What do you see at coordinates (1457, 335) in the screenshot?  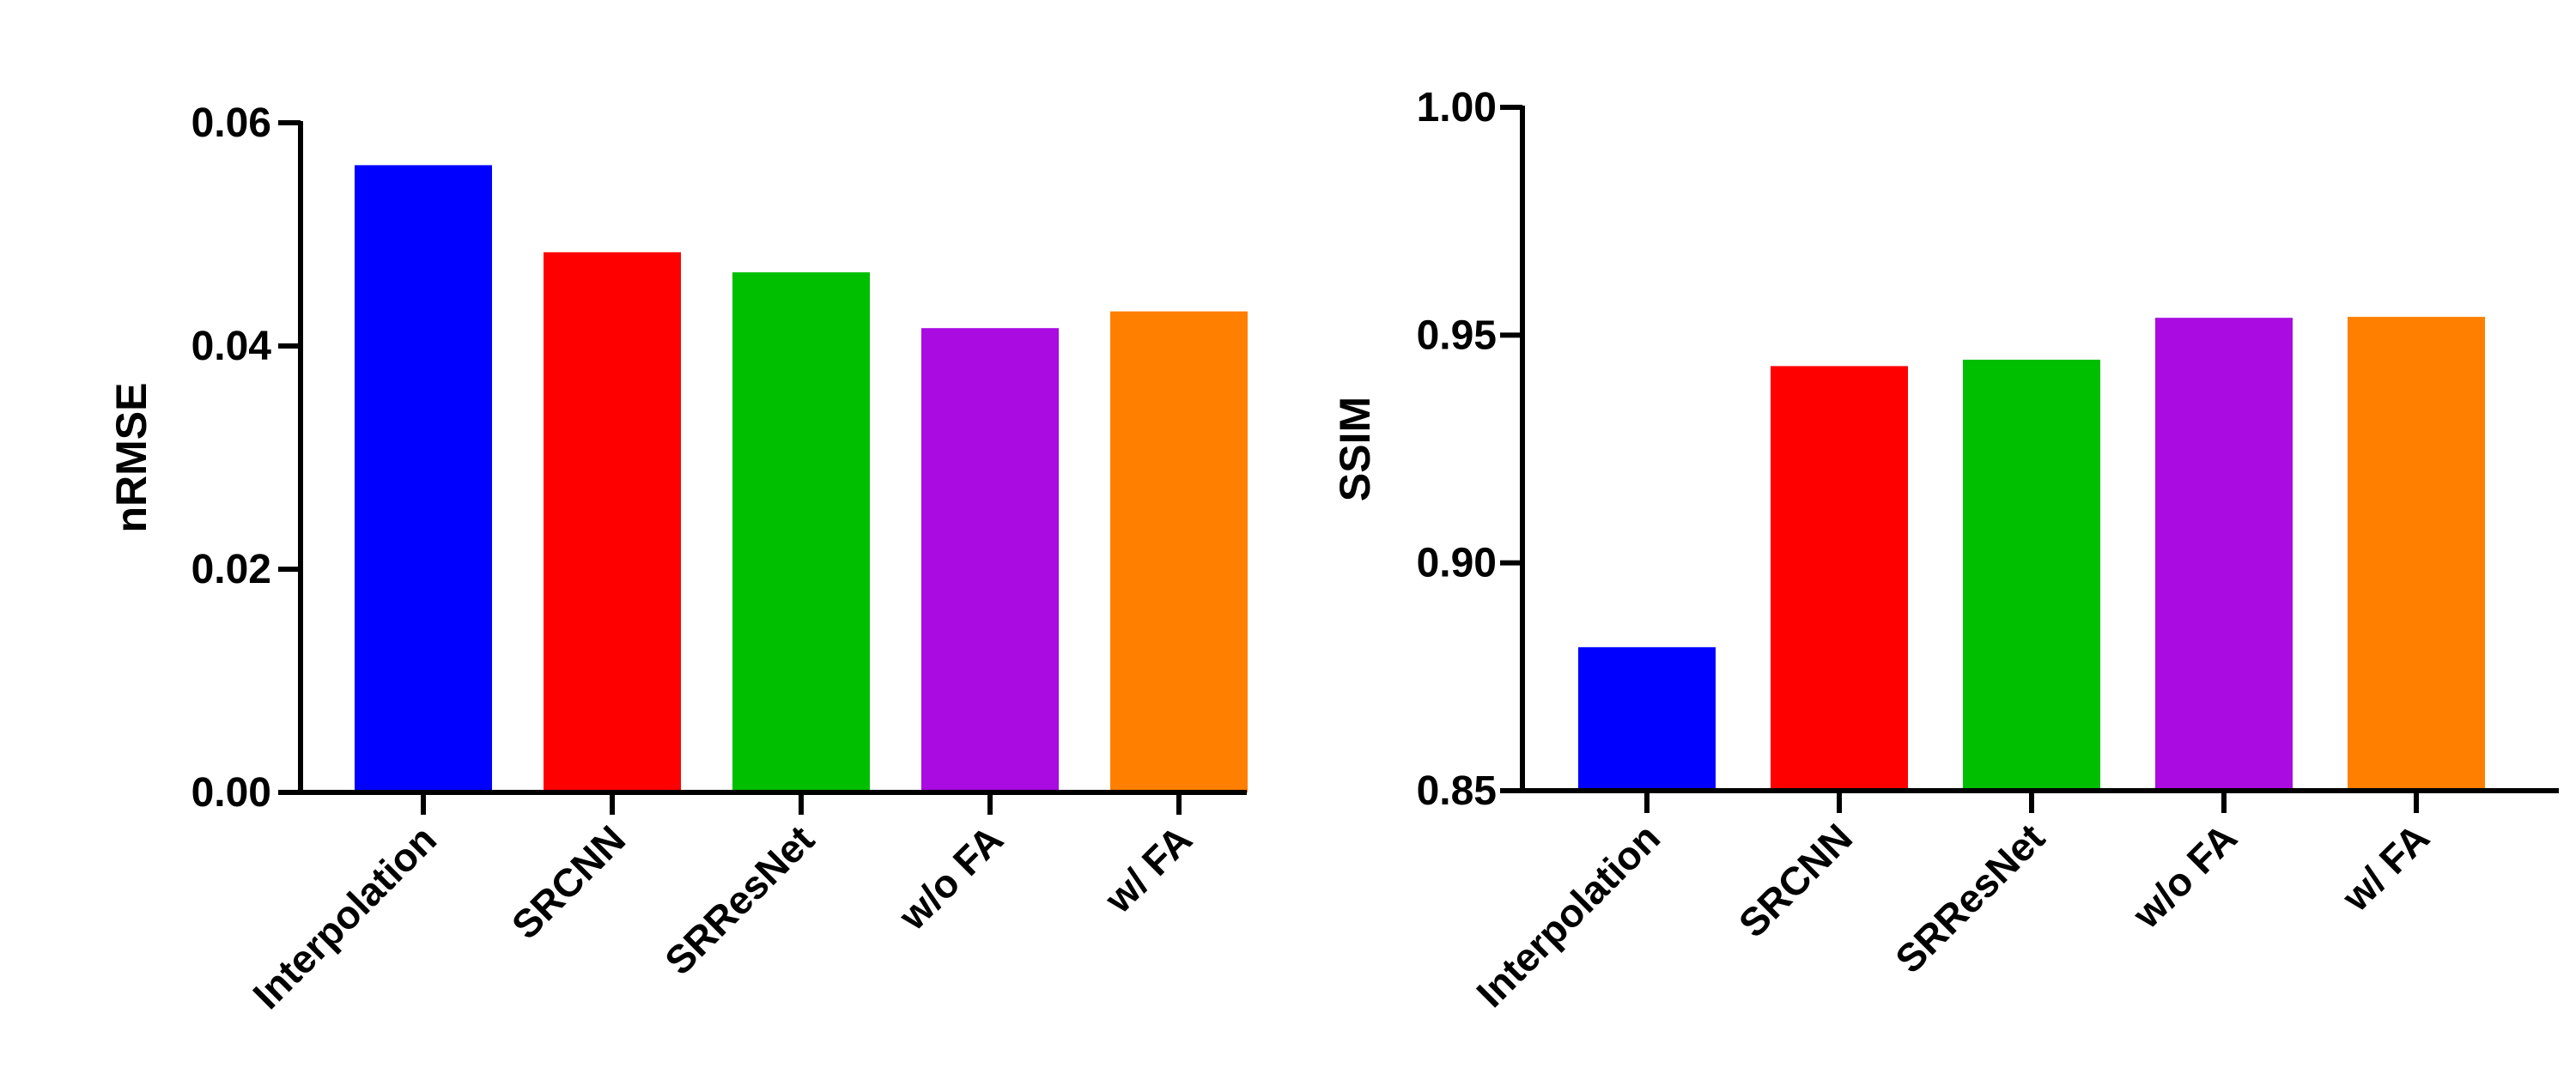 I see `y-tick-label: 0.95` at bounding box center [1457, 335].